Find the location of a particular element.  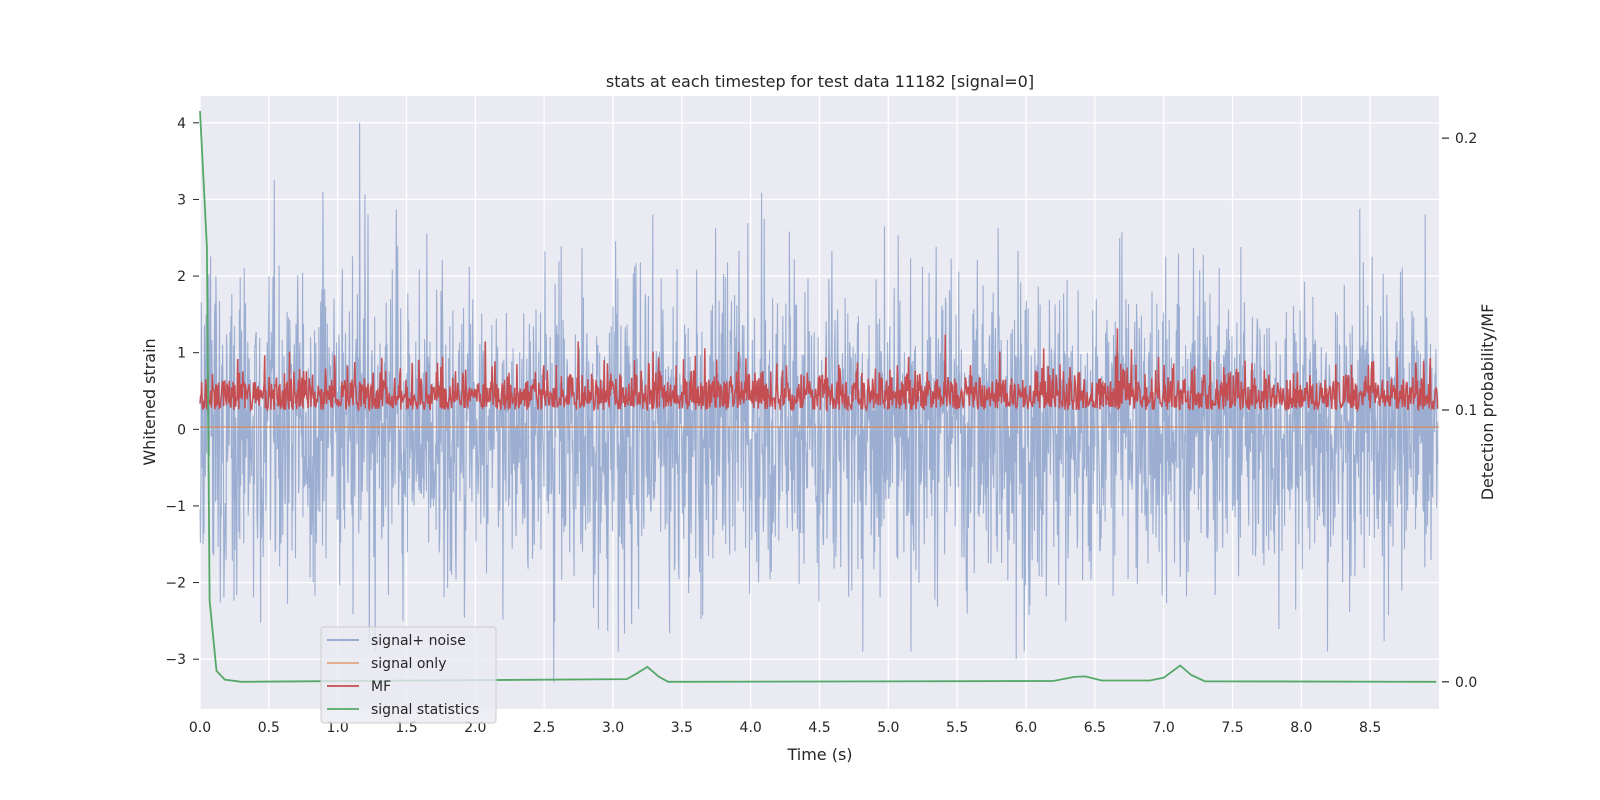

x-axis-label: Time (s) is located at coordinates (819, 754).